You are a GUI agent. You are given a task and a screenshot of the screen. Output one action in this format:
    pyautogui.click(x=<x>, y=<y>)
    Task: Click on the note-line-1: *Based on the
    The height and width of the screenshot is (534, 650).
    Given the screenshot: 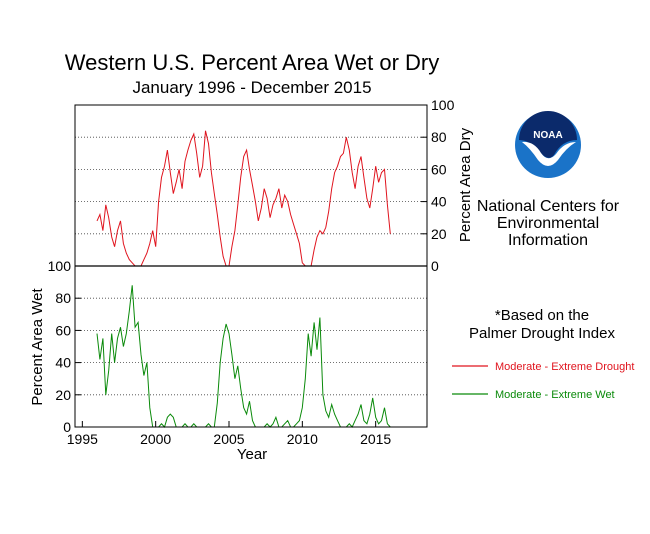 What is the action you would take?
    pyautogui.click(x=542, y=315)
    